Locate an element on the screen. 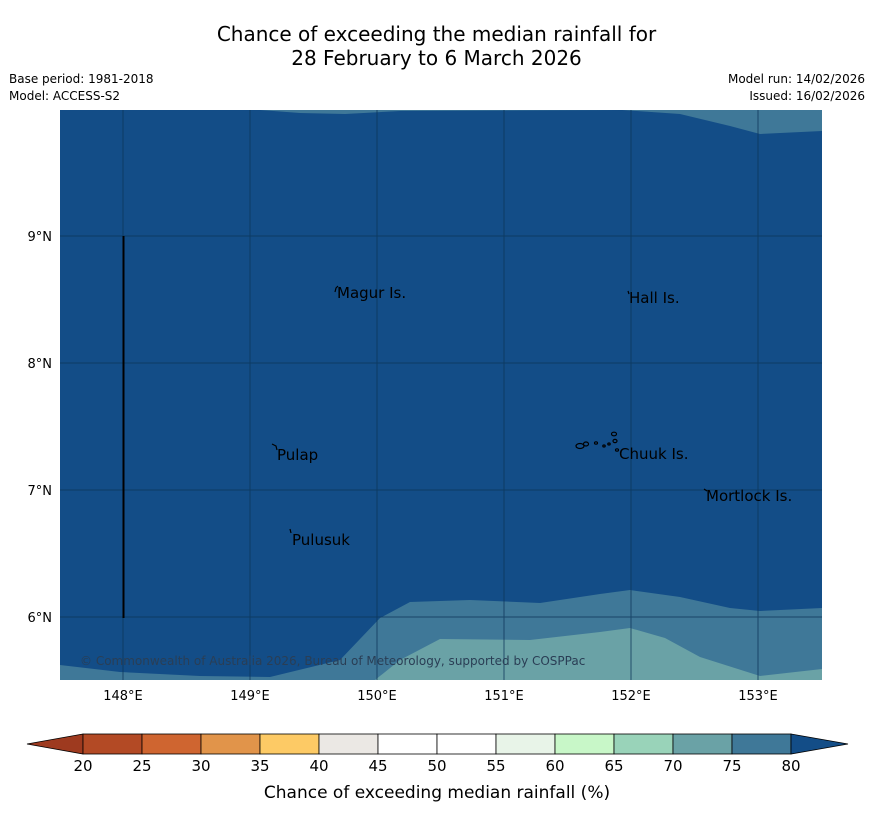  colorbar-tick-label: 65 is located at coordinates (613, 766).